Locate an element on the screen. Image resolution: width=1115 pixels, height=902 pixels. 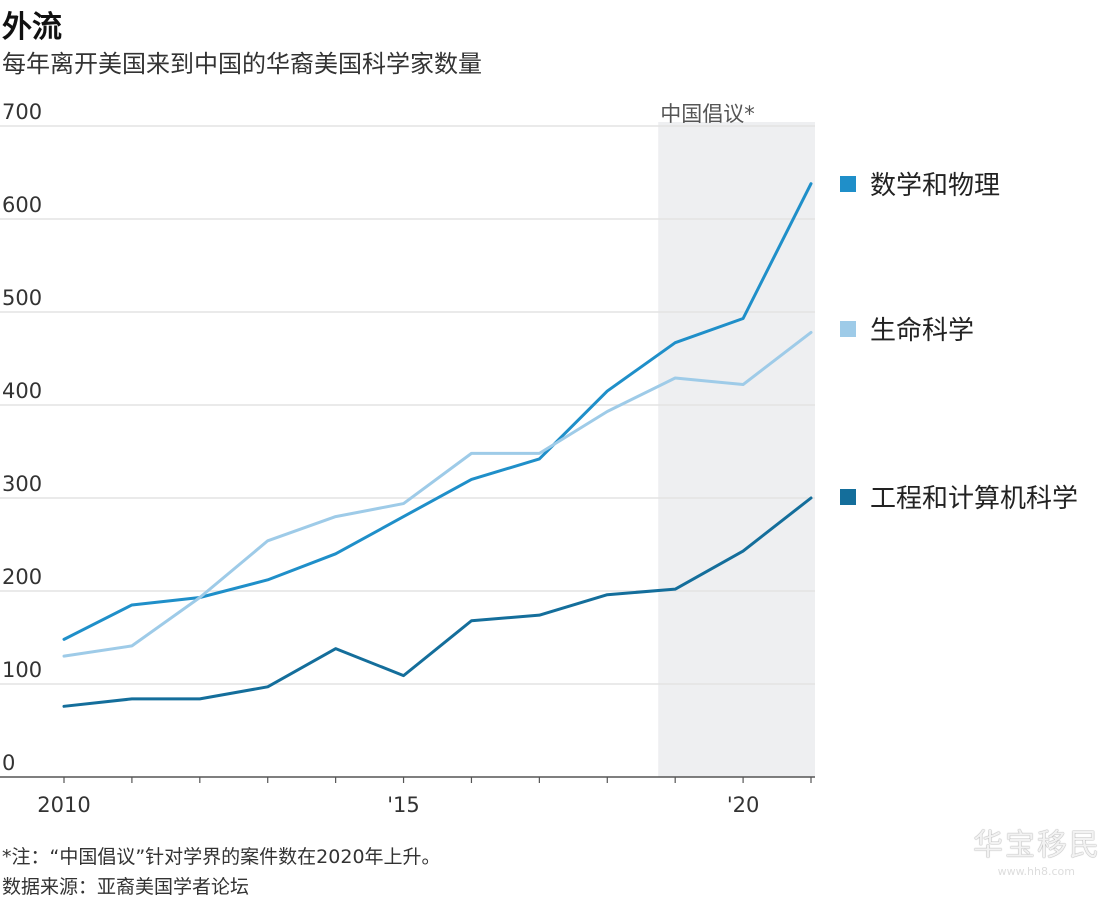
highlight-band is located at coordinates (736, 449).